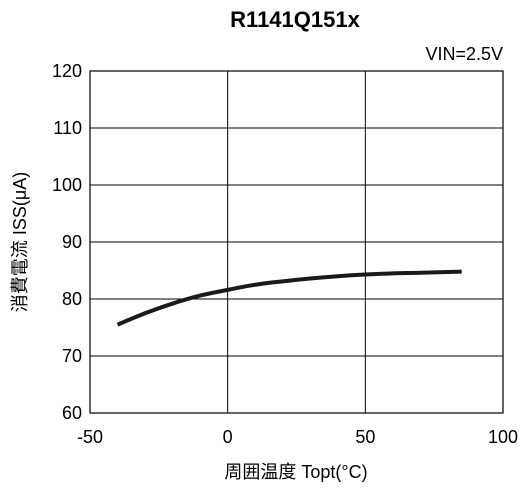 The height and width of the screenshot is (491, 523). I want to click on x-axis-label: 周囲温度 Topt(°C), so click(295, 472).